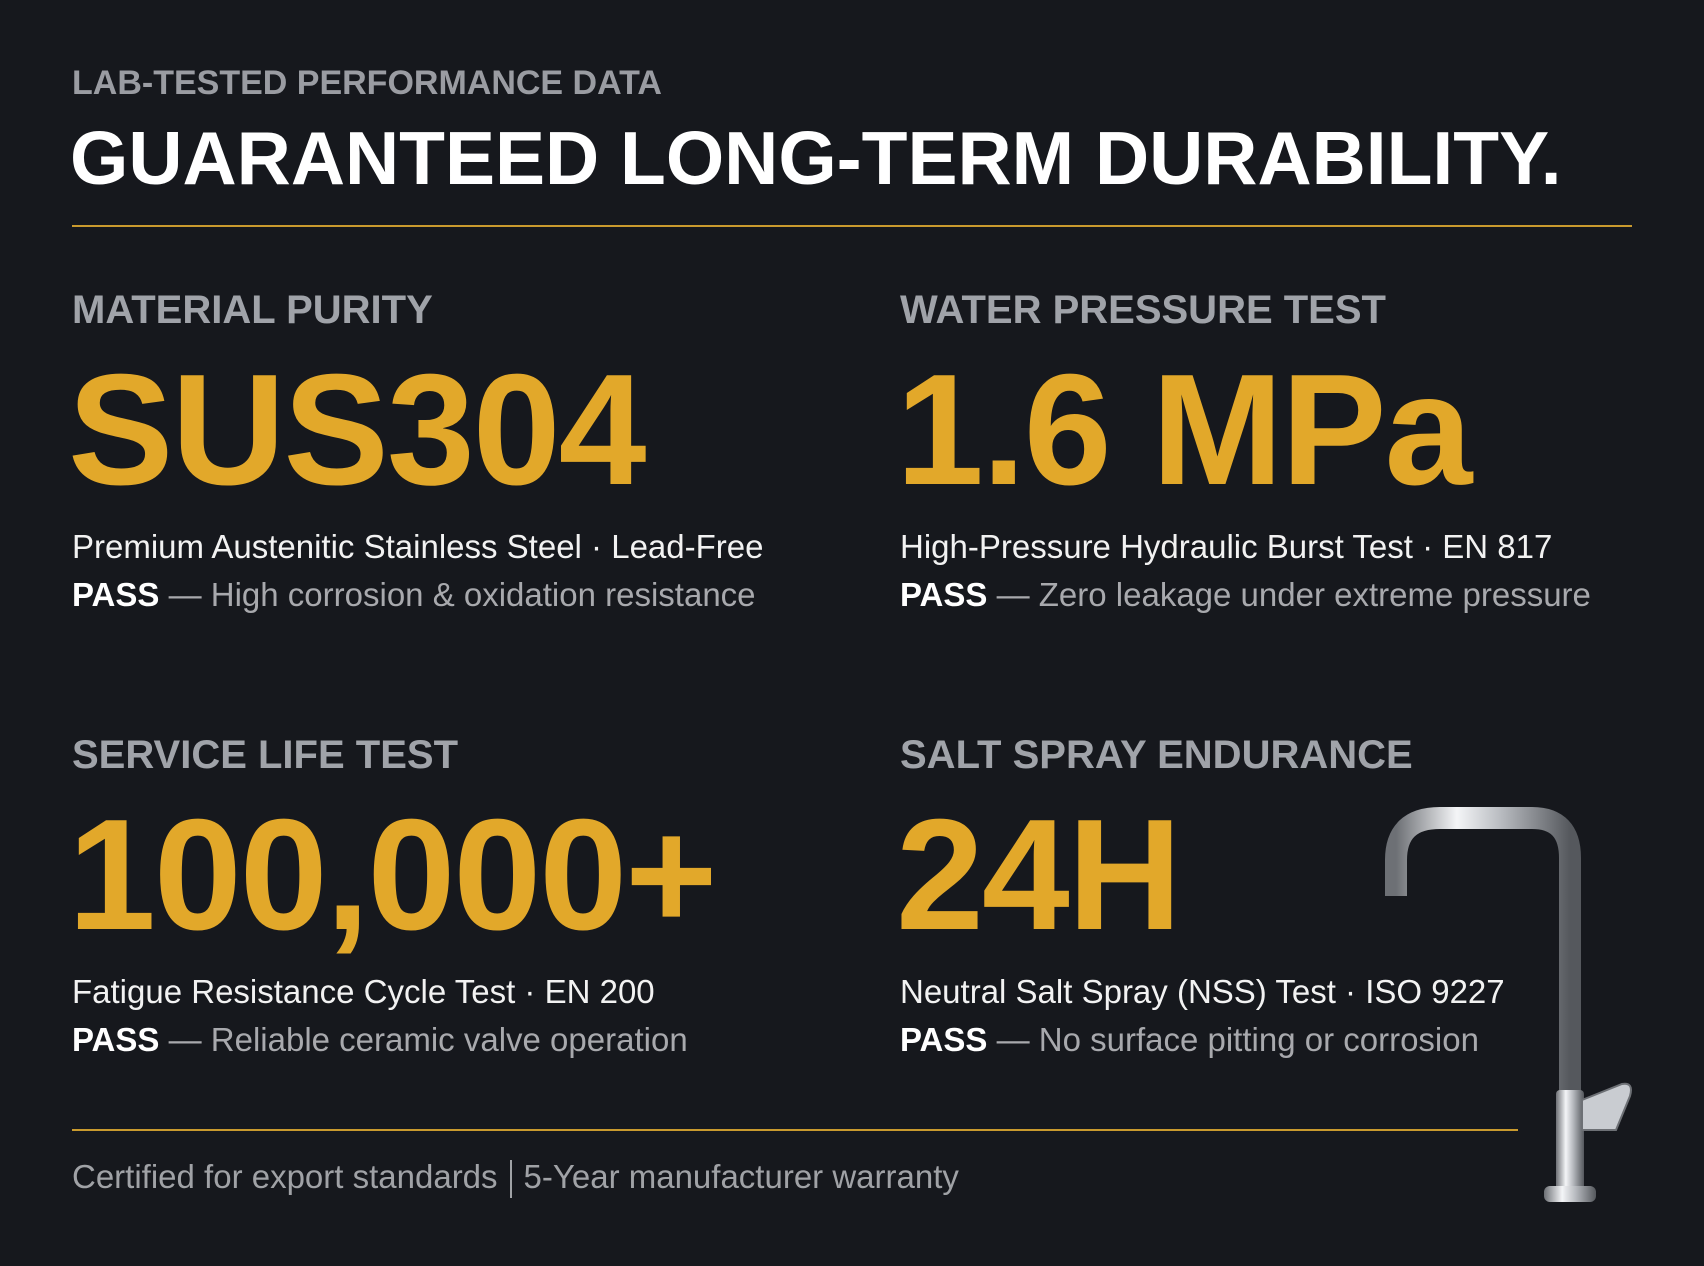  What do you see at coordinates (367, 83) in the screenshot?
I see `eyebrow: LAB-TESTED PERFORMANCE DATA` at bounding box center [367, 83].